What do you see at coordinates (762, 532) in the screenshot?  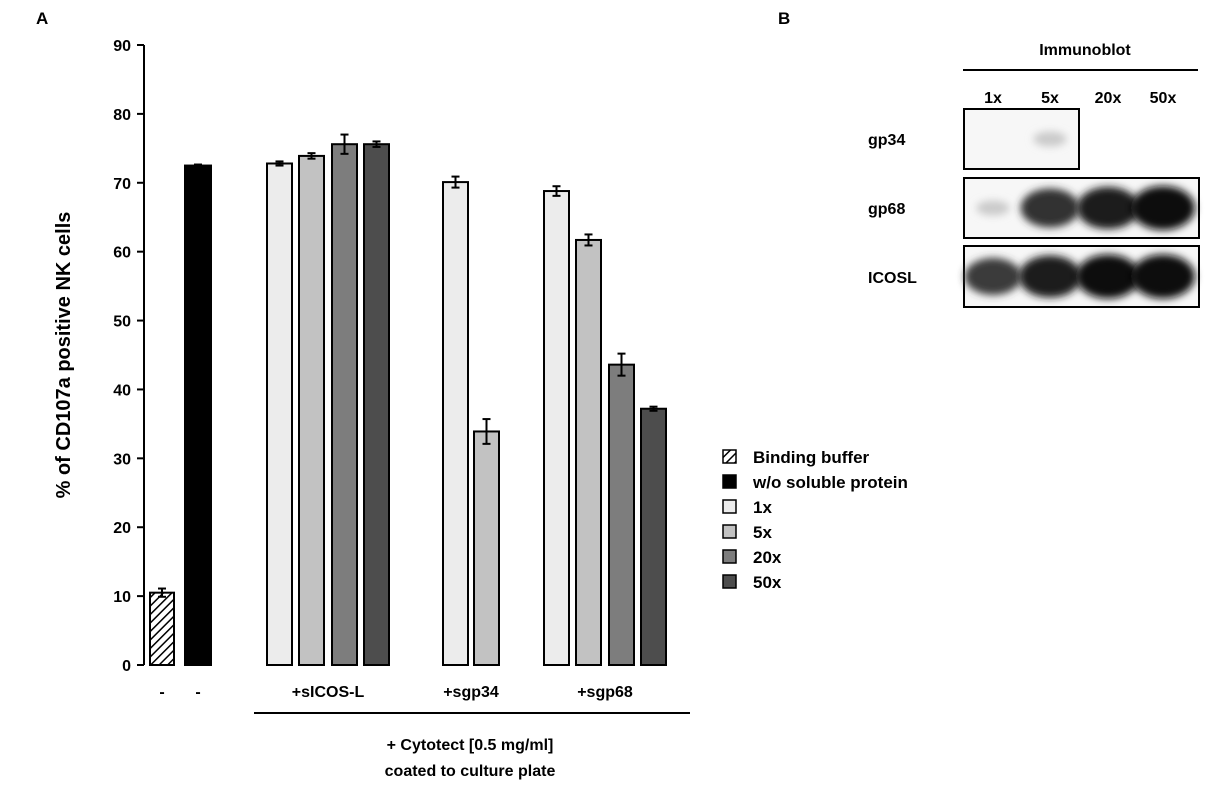 I see `legend-label: 5x` at bounding box center [762, 532].